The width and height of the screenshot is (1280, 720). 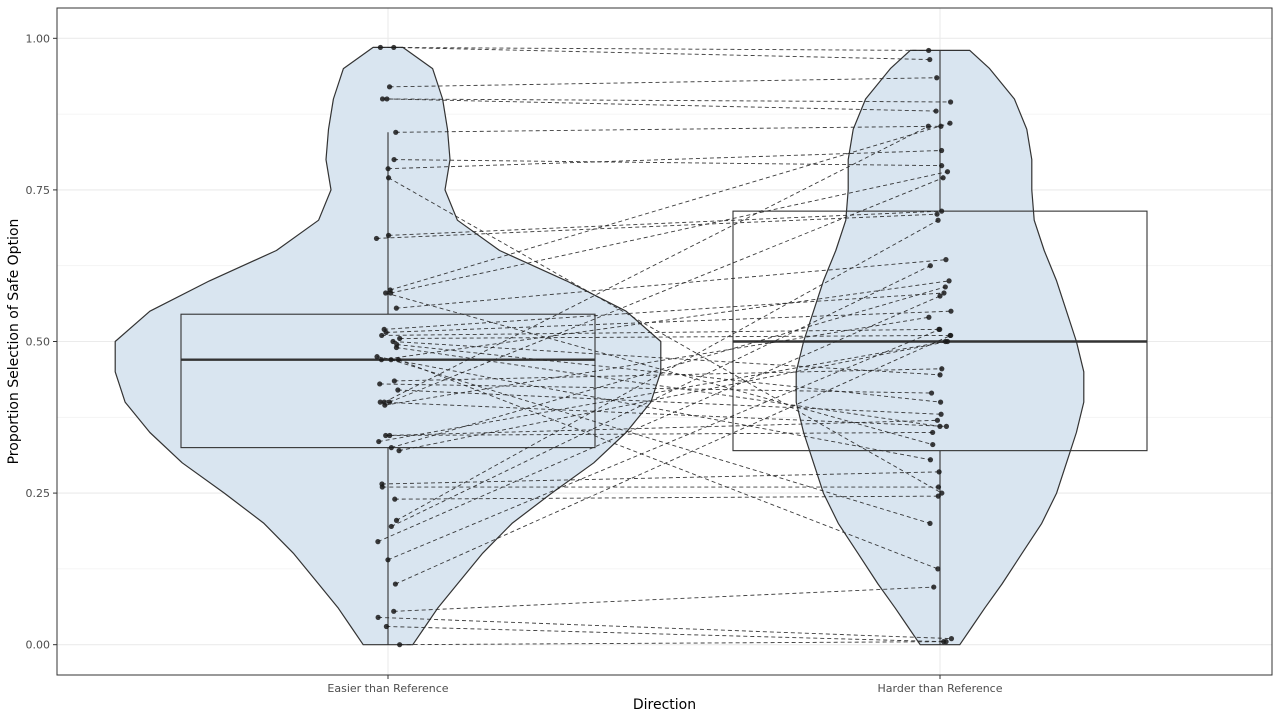 I want to click on x-tick-label: Harder than Reference, so click(x=940, y=688).